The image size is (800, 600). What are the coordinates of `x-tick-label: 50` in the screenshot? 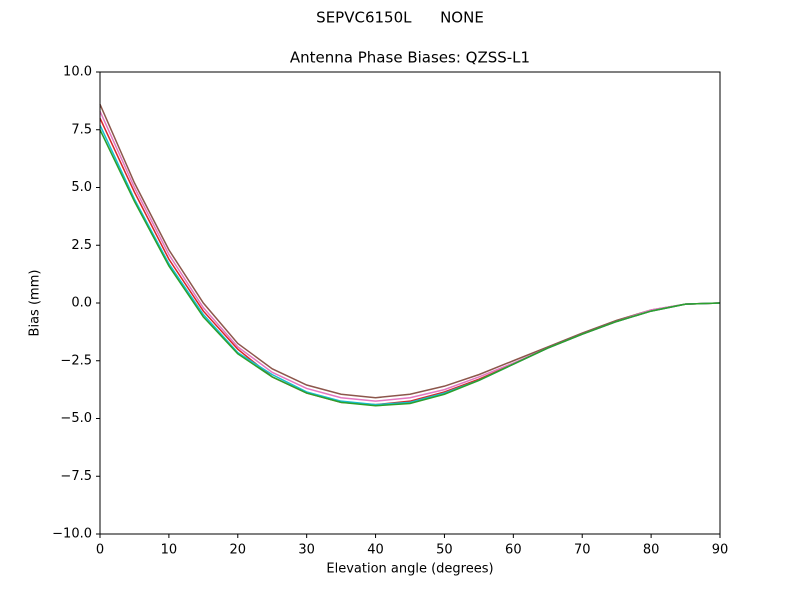 It's located at (444, 550).